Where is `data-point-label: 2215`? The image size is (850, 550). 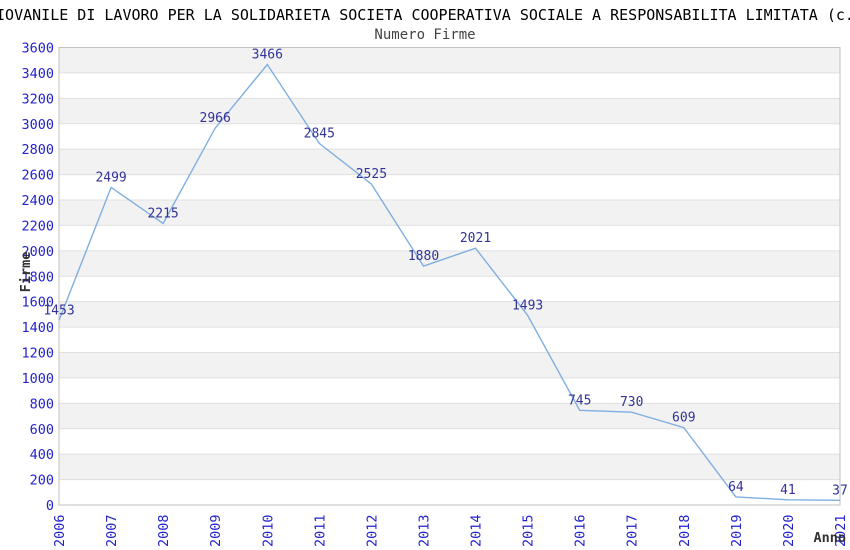
data-point-label: 2215 is located at coordinates (162, 214).